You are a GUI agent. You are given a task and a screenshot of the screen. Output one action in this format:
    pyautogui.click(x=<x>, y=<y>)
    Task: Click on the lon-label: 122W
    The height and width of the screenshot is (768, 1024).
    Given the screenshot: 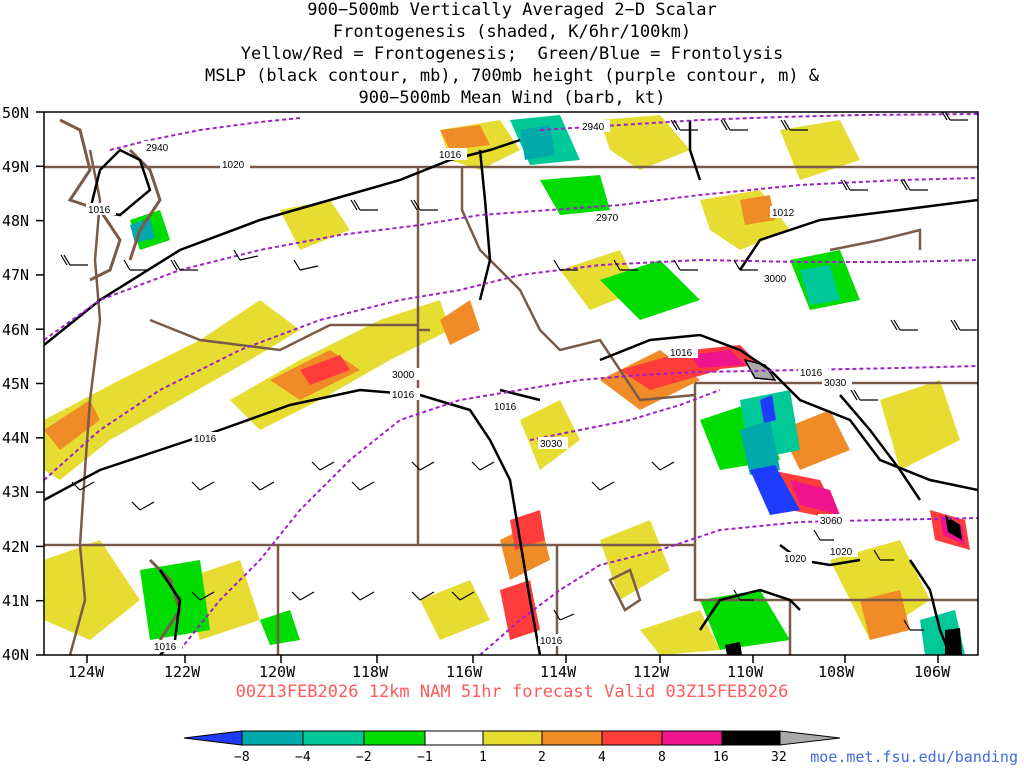 What is the action you would take?
    pyautogui.click(x=182, y=672)
    